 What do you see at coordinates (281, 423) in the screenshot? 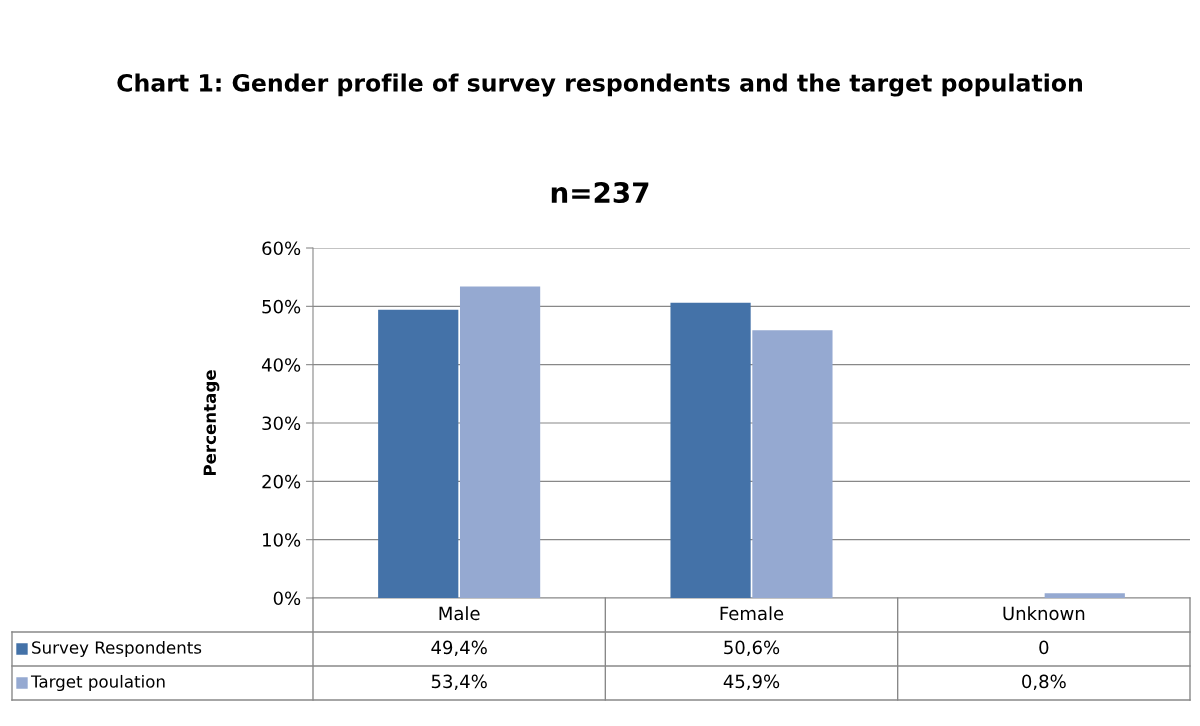
I see `y-tick-label: 30%` at bounding box center [281, 423].